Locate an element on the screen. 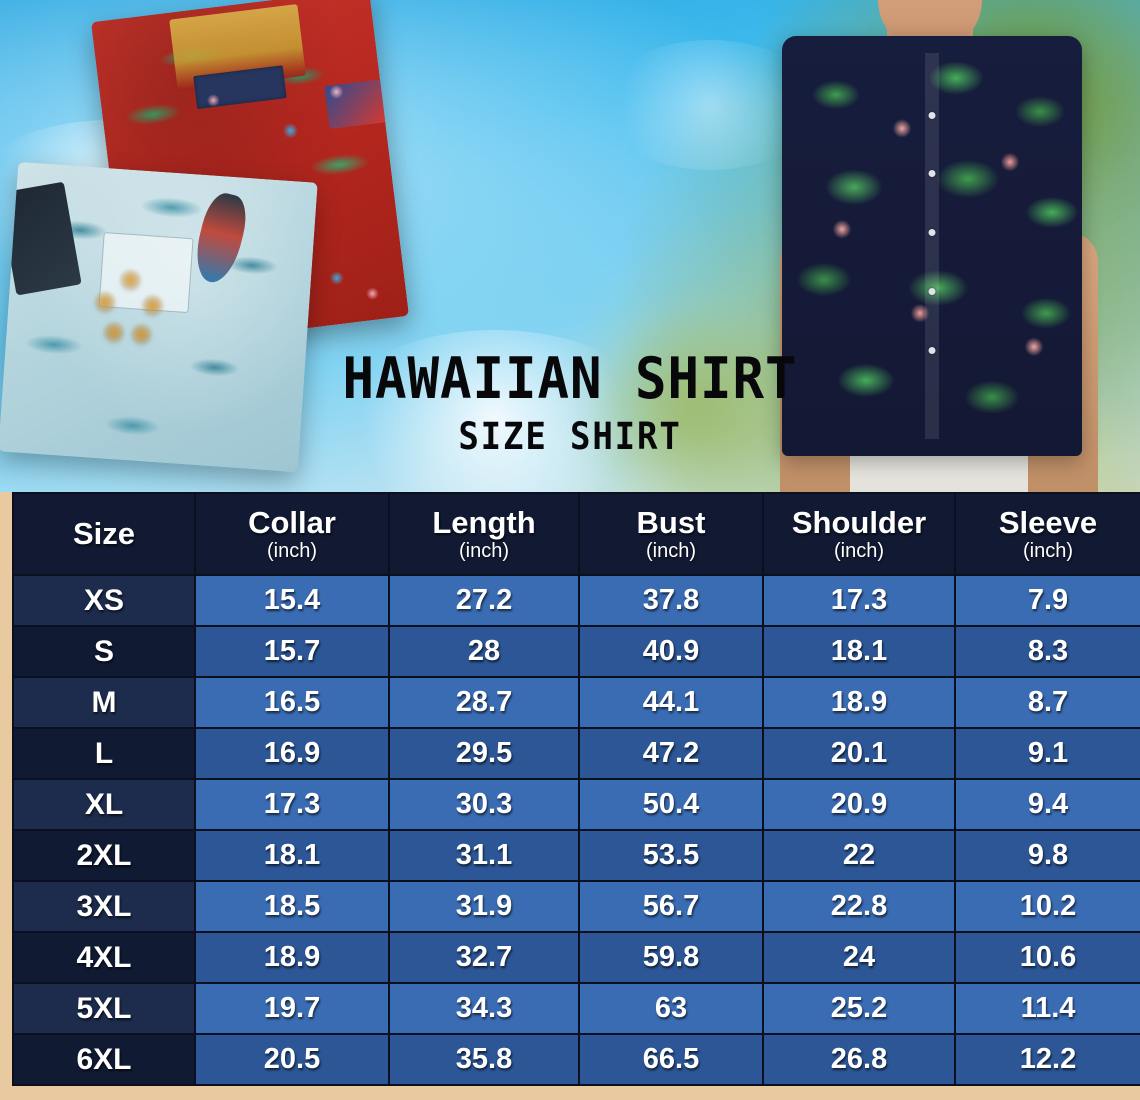 This screenshot has width=1140, height=1100. measurement-cell-bust: 53.5 is located at coordinates (671, 855).